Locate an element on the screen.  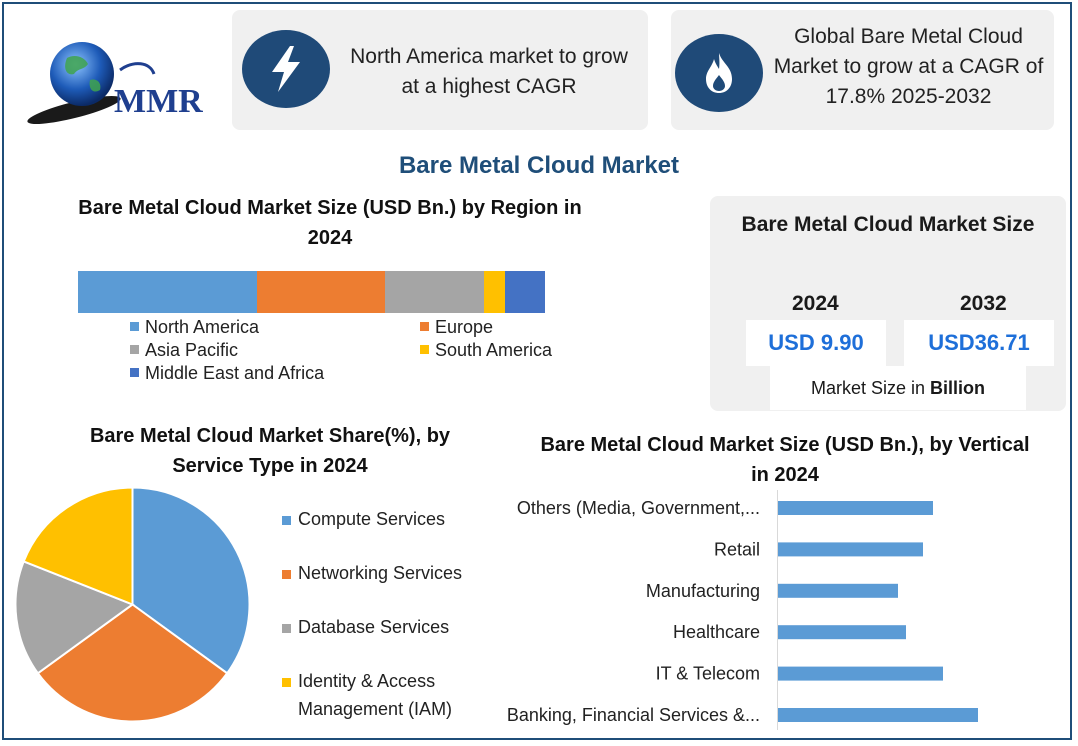
vertical-category-label: Healthcare is located at coordinates (716, 632).